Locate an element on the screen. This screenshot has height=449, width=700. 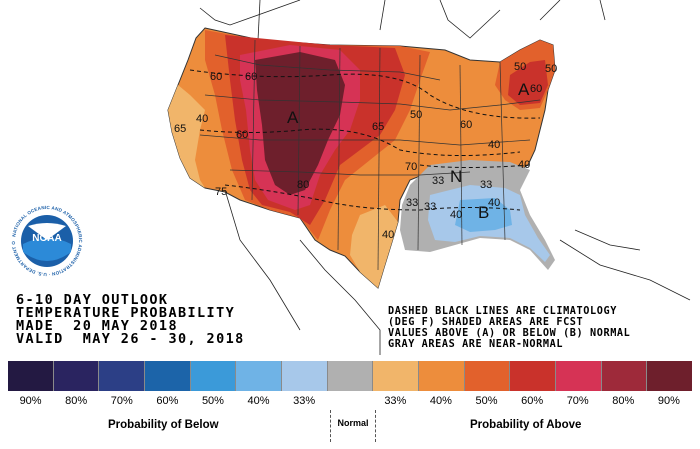
region-above-70-east is located at coordinates (528, 82).